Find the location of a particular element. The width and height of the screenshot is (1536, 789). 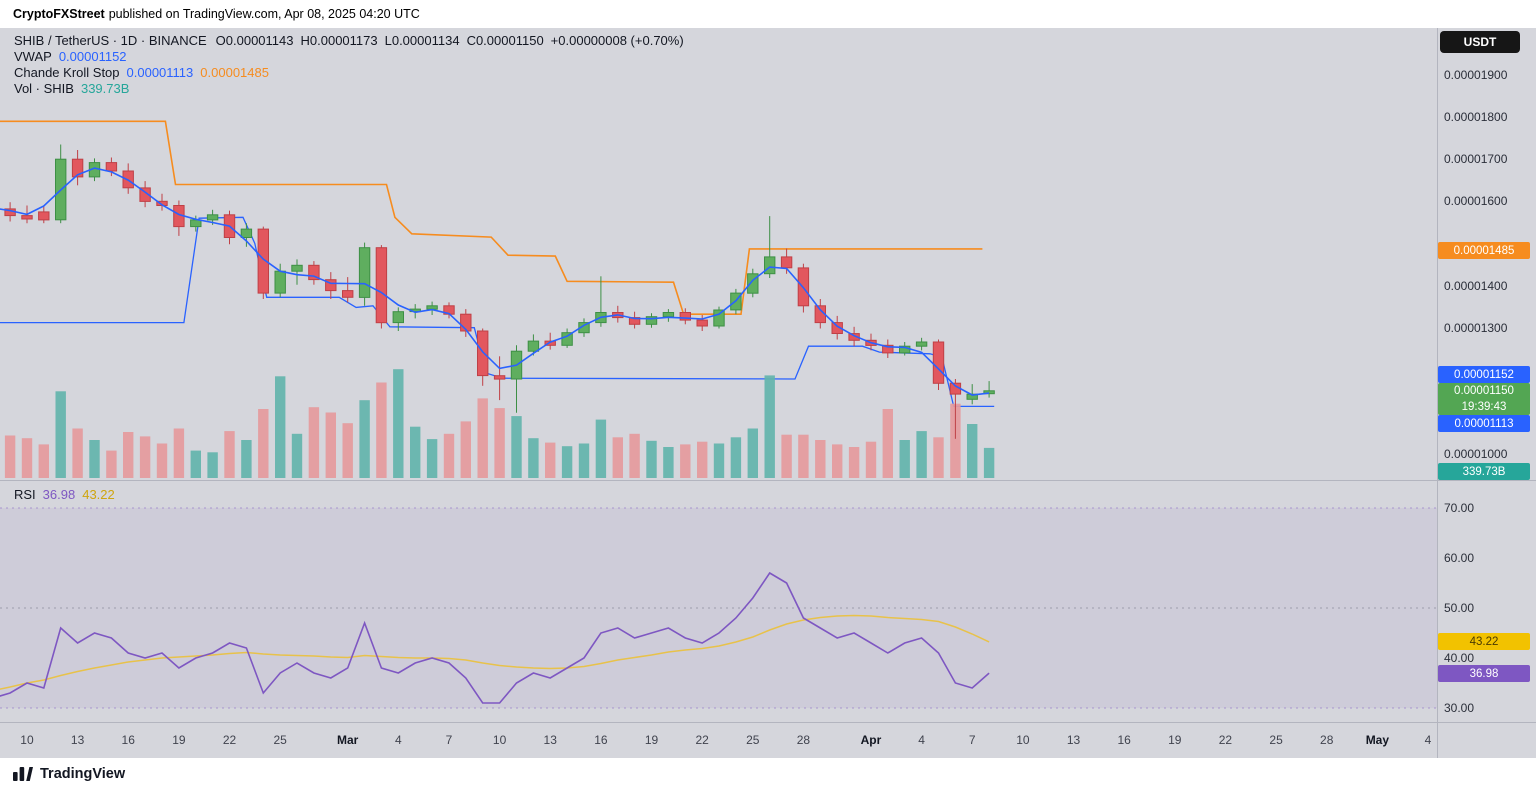

rsi-tick-label: 60.00 is located at coordinates (1459, 558).